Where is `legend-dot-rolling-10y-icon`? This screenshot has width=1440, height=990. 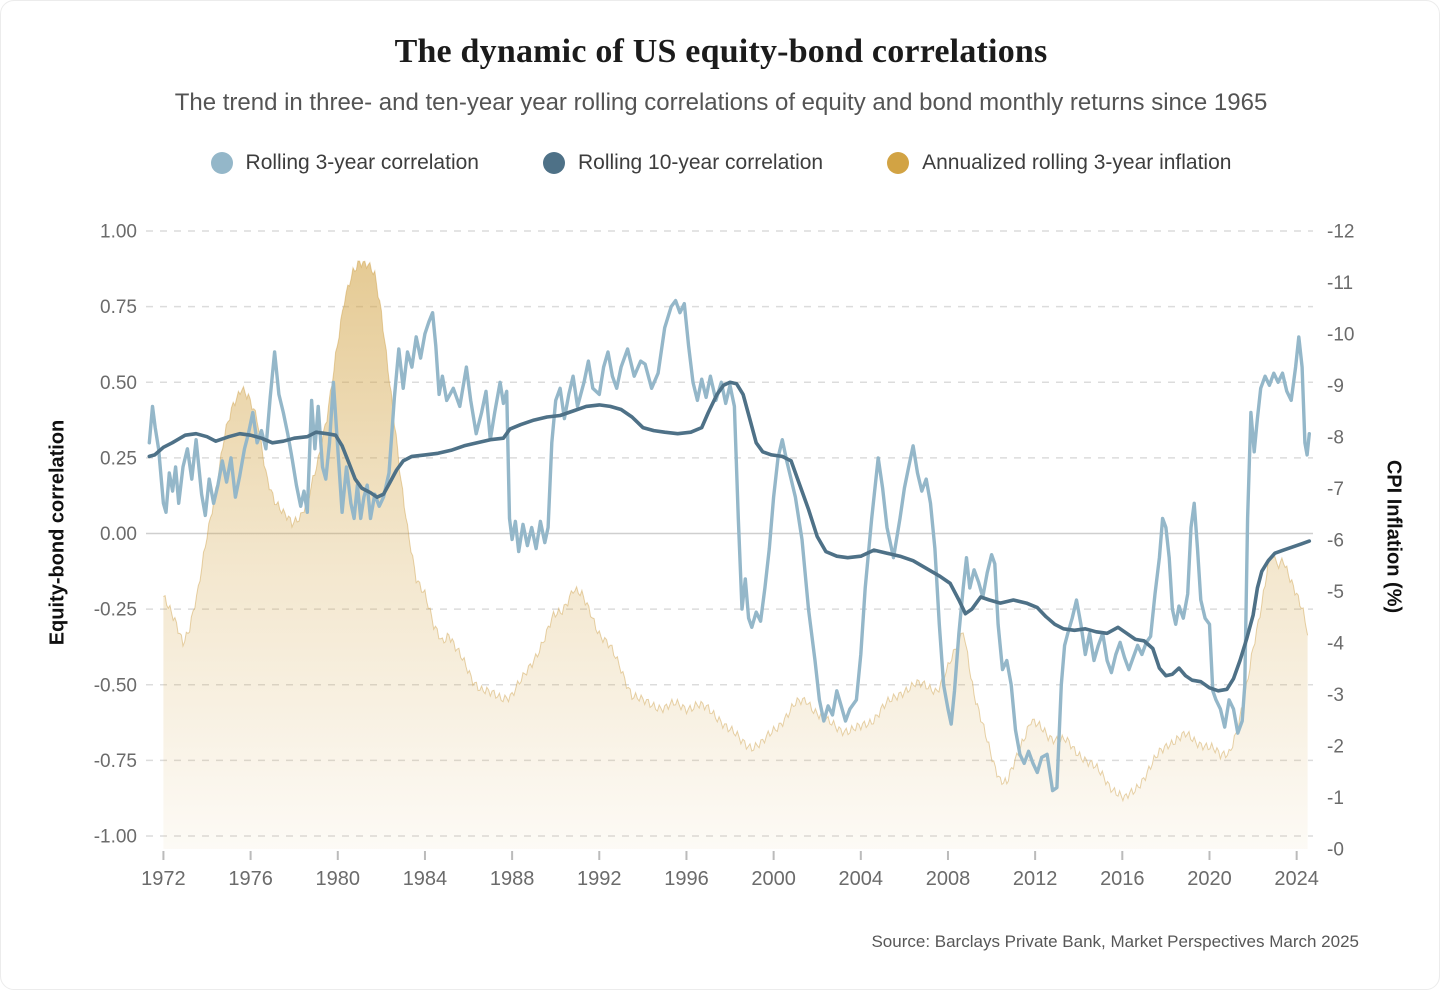 legend-dot-rolling-10y-icon is located at coordinates (553, 163).